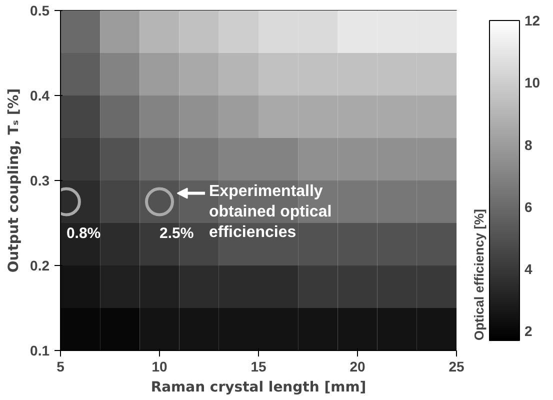 This screenshot has width=553, height=400. I want to click on x-axis-title: Raman crystal length [mm], so click(258, 388).